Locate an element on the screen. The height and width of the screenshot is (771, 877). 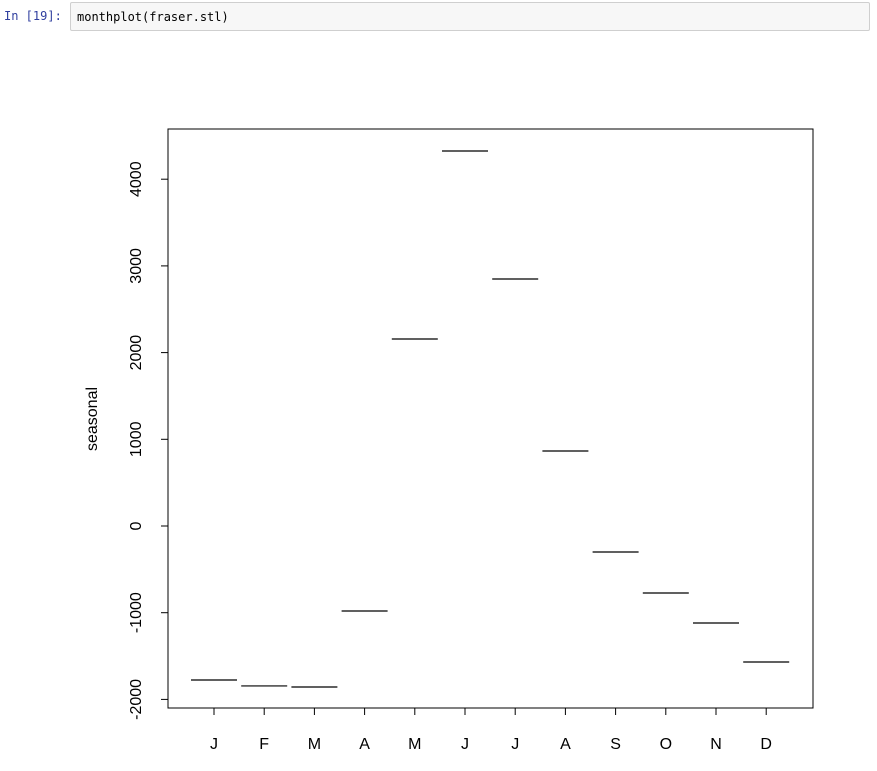
x-tick-label: D is located at coordinates (766, 744).